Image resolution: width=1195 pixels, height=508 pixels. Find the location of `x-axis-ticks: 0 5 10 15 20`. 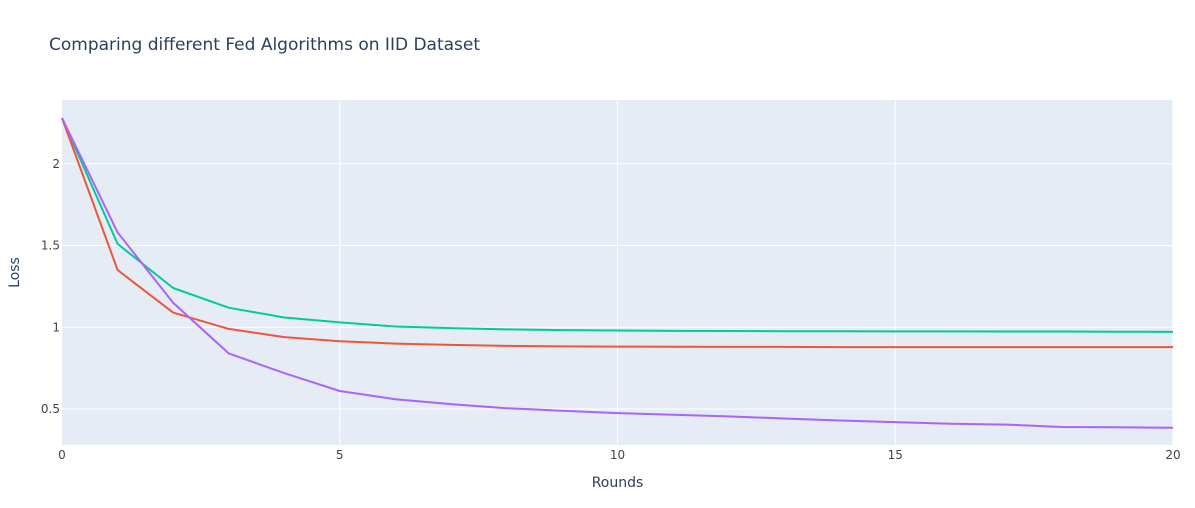

x-axis-ticks: 0 5 10 15 20 is located at coordinates (619, 455).